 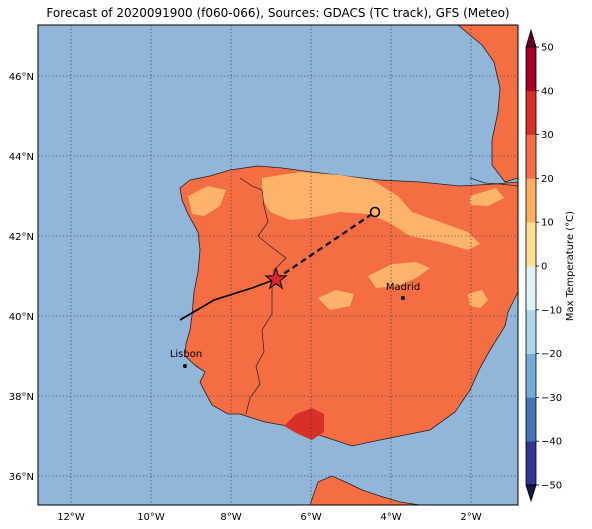 I want to click on colorbar-tick-label: 30, so click(x=547, y=135).